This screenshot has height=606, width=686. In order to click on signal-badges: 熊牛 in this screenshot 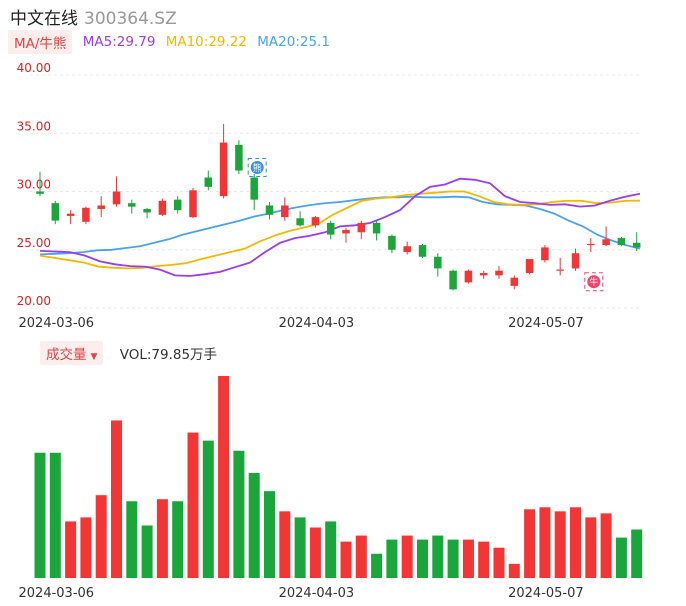, I will do `click(425, 225)`.